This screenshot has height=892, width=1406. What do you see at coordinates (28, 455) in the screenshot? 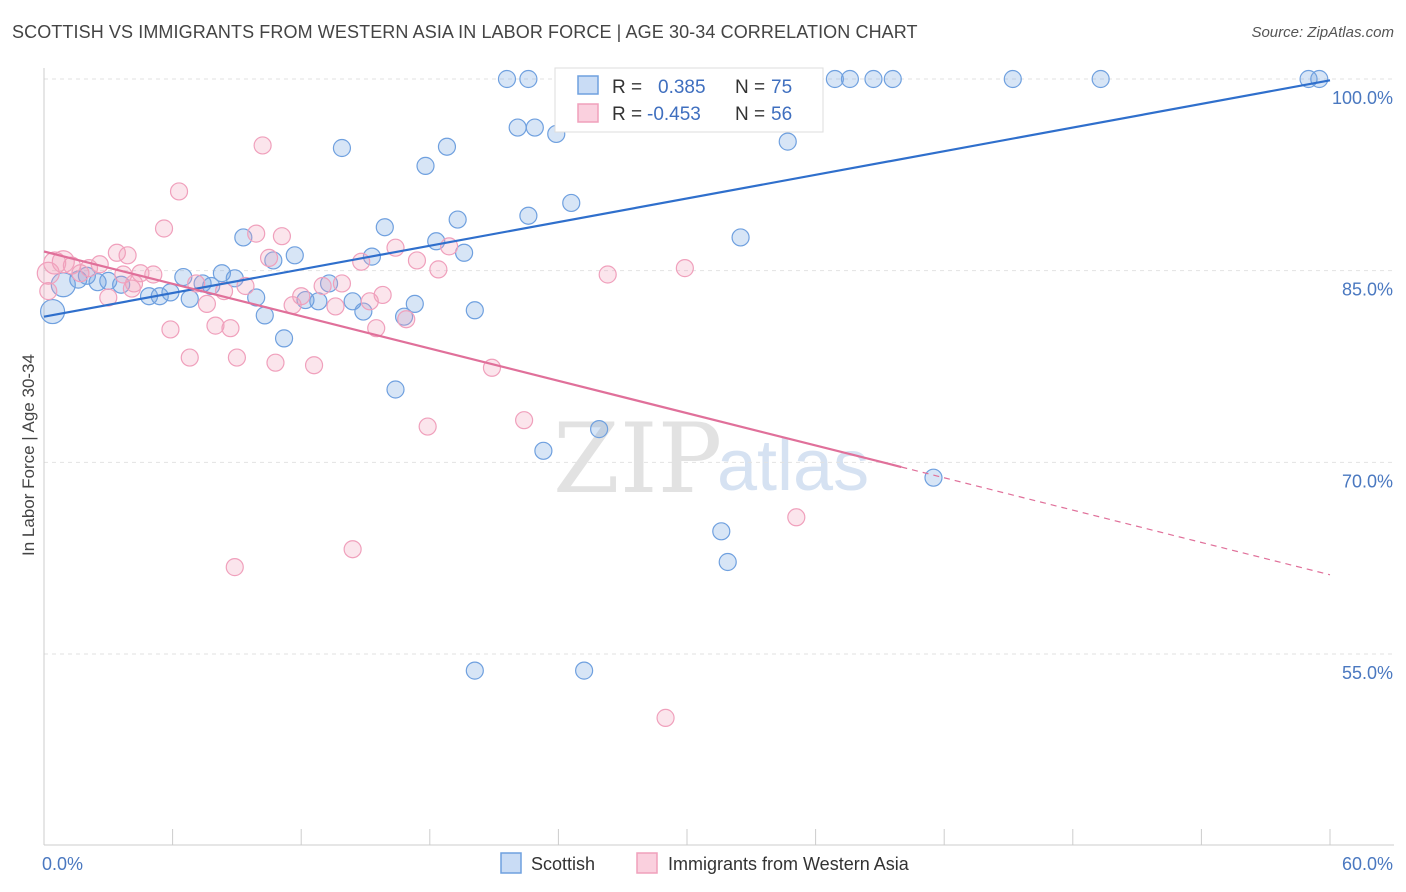
I see `y-axis-label: In Labor Force | Age 30-34` at bounding box center [28, 455].